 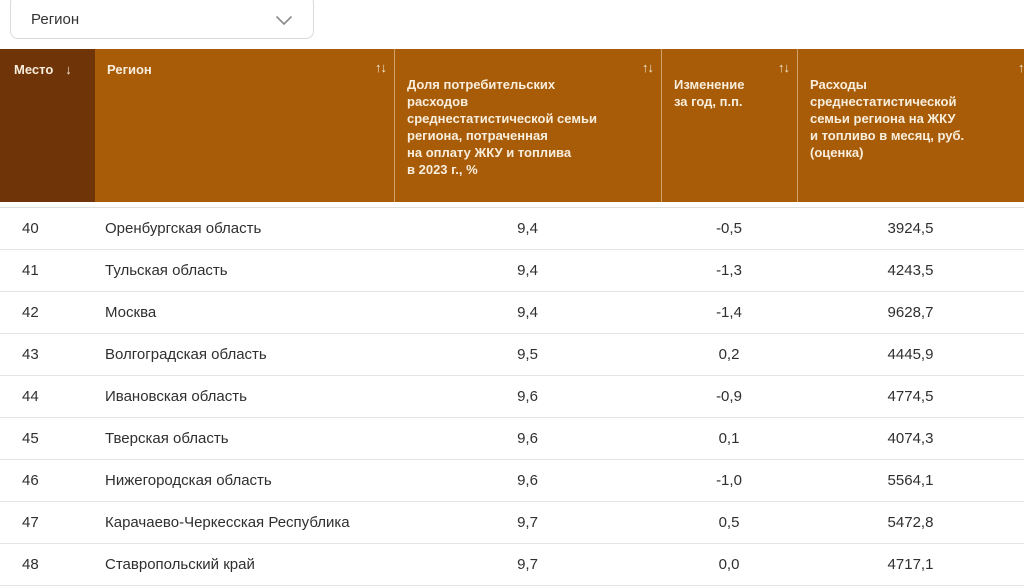 What do you see at coordinates (30, 354) in the screenshot?
I see `cell-place: 43` at bounding box center [30, 354].